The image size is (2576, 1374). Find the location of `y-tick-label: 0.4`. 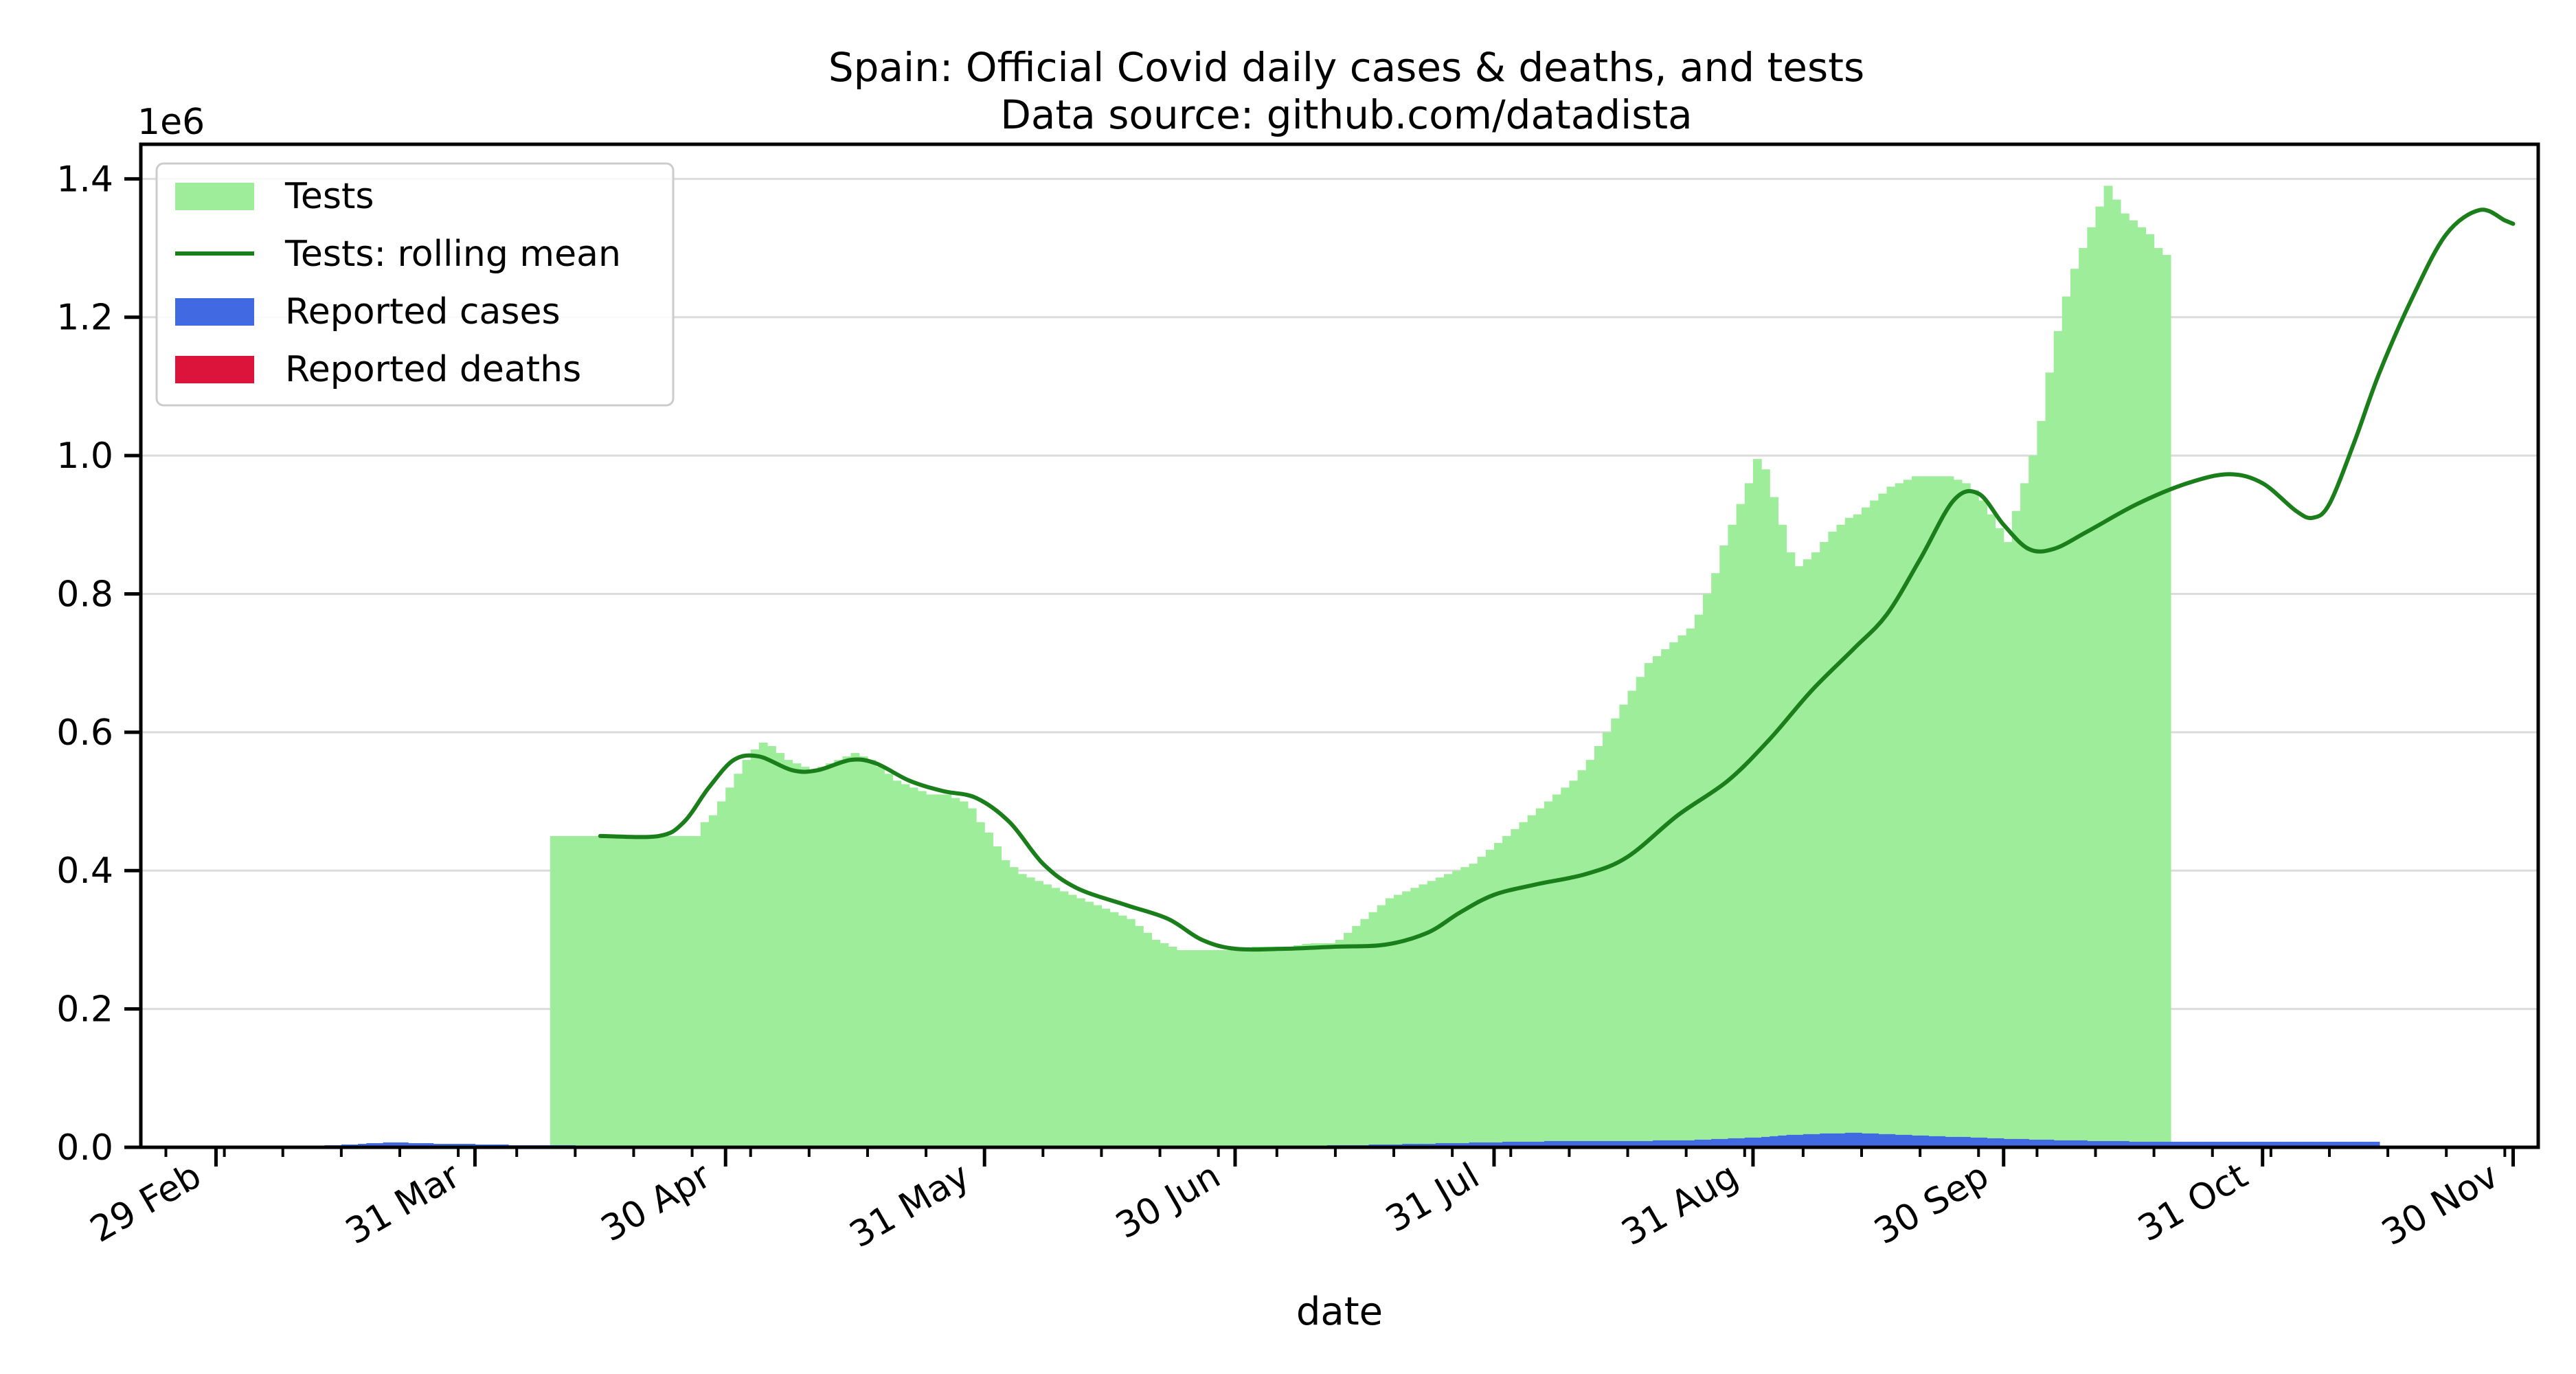

y-tick-label: 0.4 is located at coordinates (84, 872).